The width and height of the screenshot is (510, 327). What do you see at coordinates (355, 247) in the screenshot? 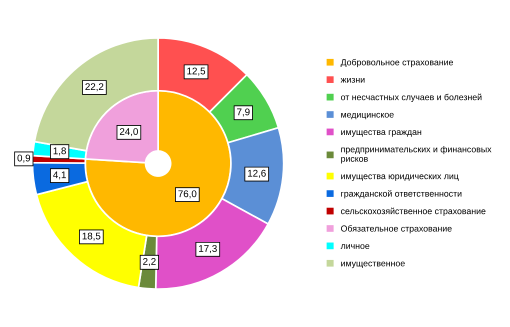
I see `legend-label: личное` at bounding box center [355, 247].